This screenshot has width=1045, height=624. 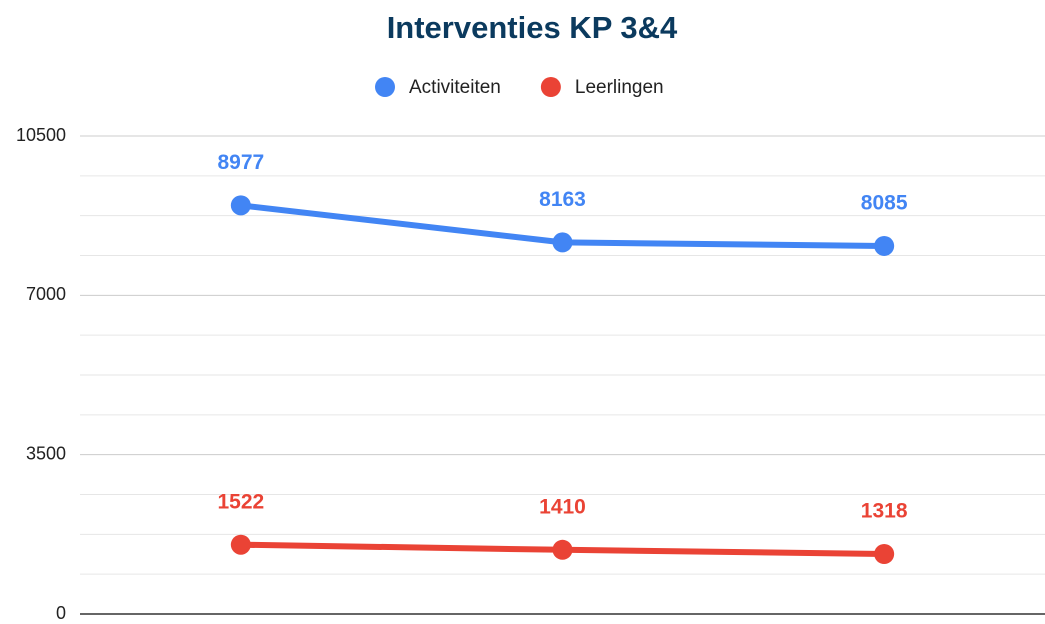 What do you see at coordinates (240, 162) in the screenshot?
I see `data-label: 8977` at bounding box center [240, 162].